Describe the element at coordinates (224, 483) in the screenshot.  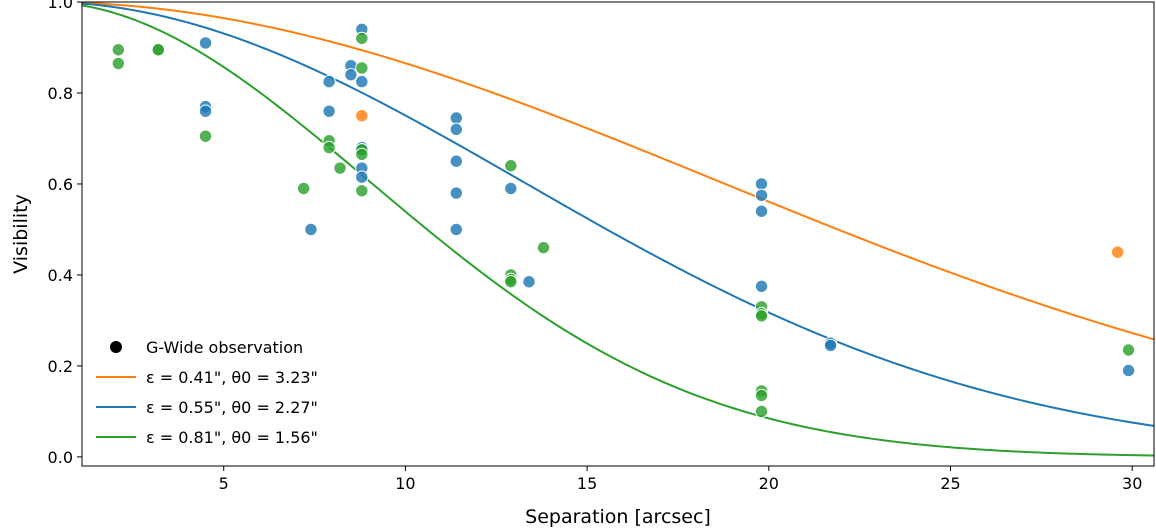
I see `x-tick-label: 5` at that location.